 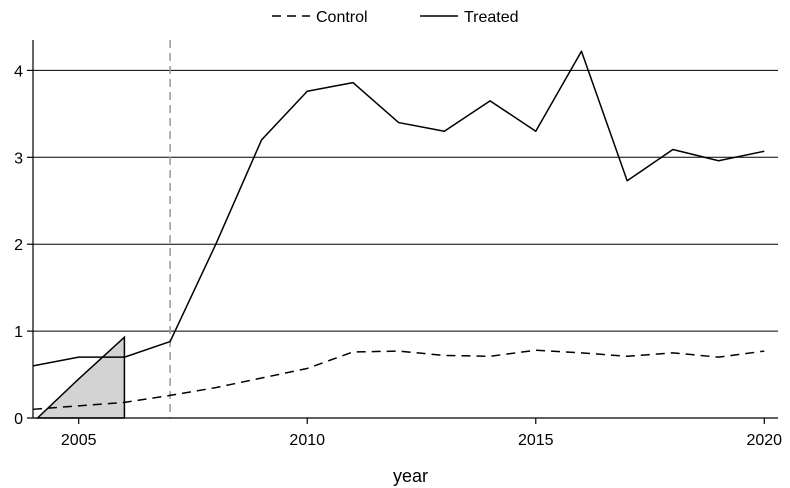 What do you see at coordinates (342, 17) in the screenshot?
I see `legend-label-control: Control` at bounding box center [342, 17].